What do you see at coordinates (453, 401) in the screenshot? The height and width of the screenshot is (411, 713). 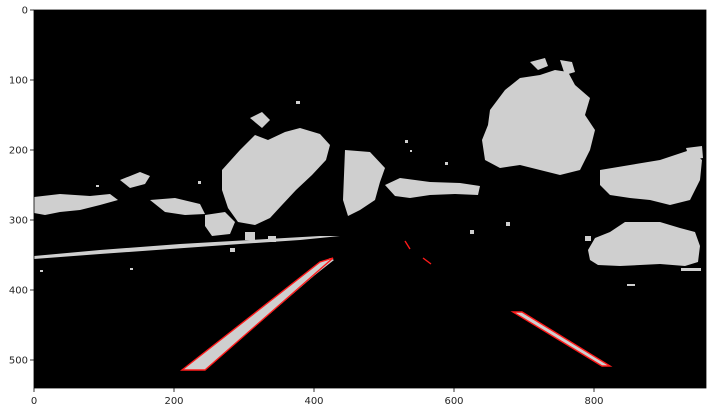 I see `x-tick-label: 600` at bounding box center [453, 401].